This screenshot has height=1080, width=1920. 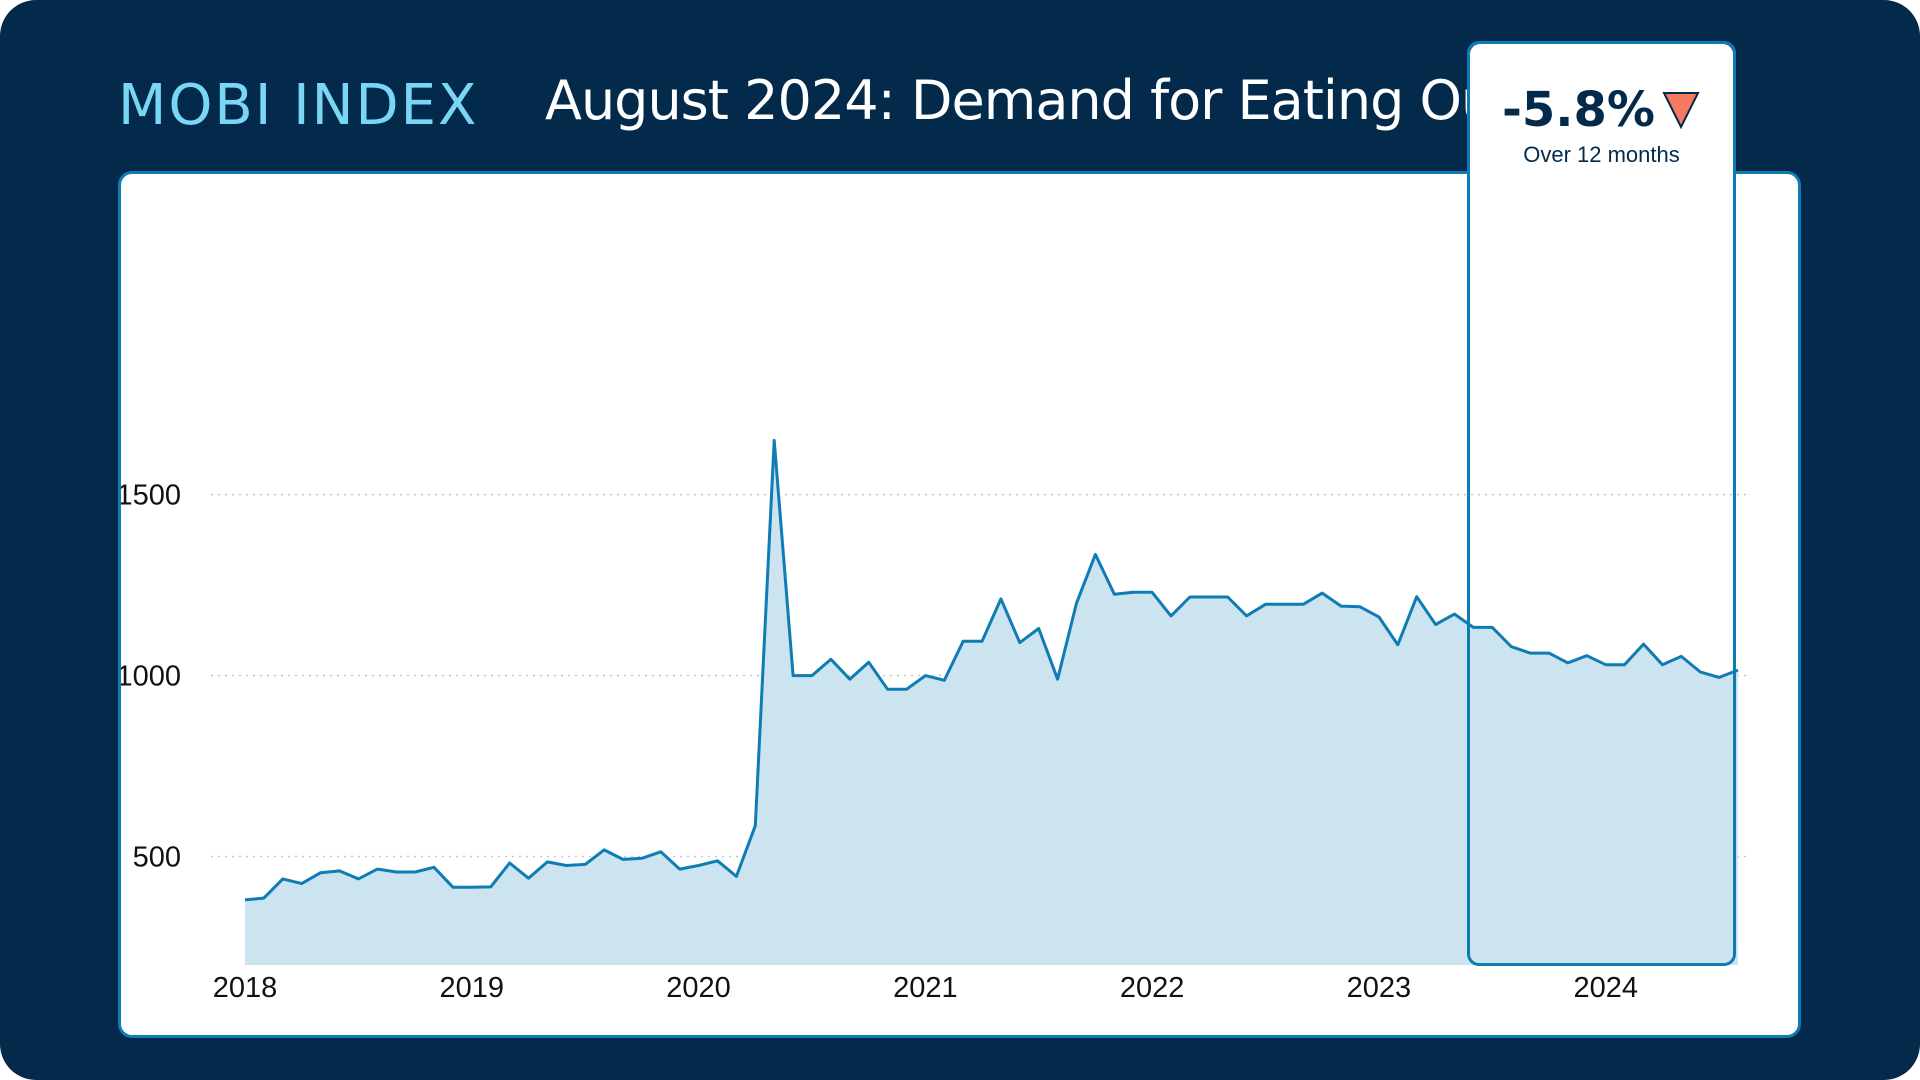 I want to click on y-tick-label: 1500, so click(x=151, y=496).